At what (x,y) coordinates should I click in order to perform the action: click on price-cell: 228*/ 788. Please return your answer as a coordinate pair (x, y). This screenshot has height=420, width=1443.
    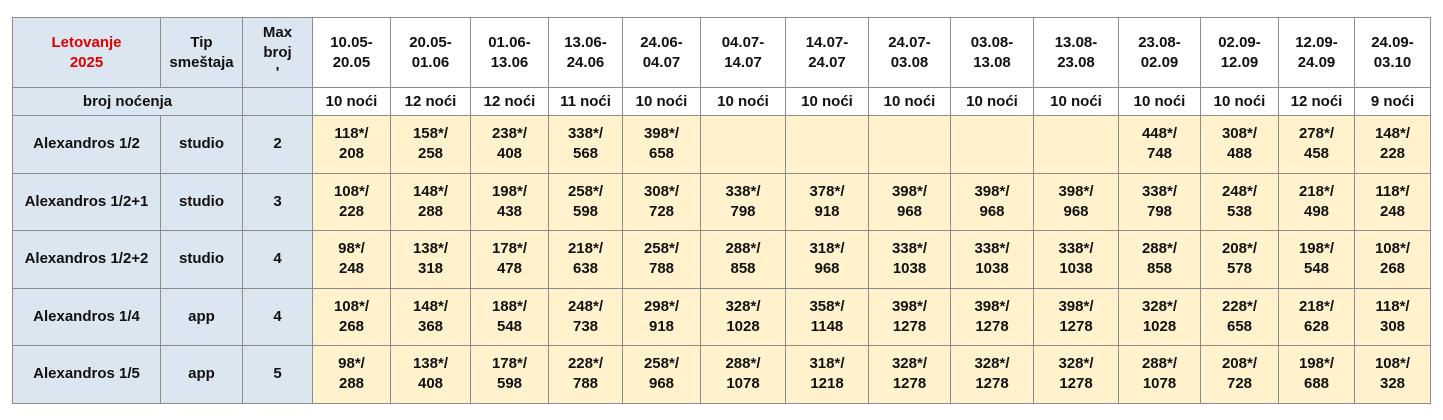
    Looking at the image, I should click on (585, 374).